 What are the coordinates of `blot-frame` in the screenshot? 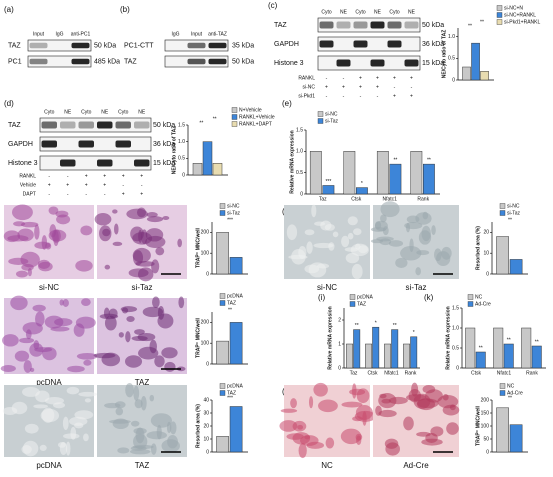 It's located at (59, 61).